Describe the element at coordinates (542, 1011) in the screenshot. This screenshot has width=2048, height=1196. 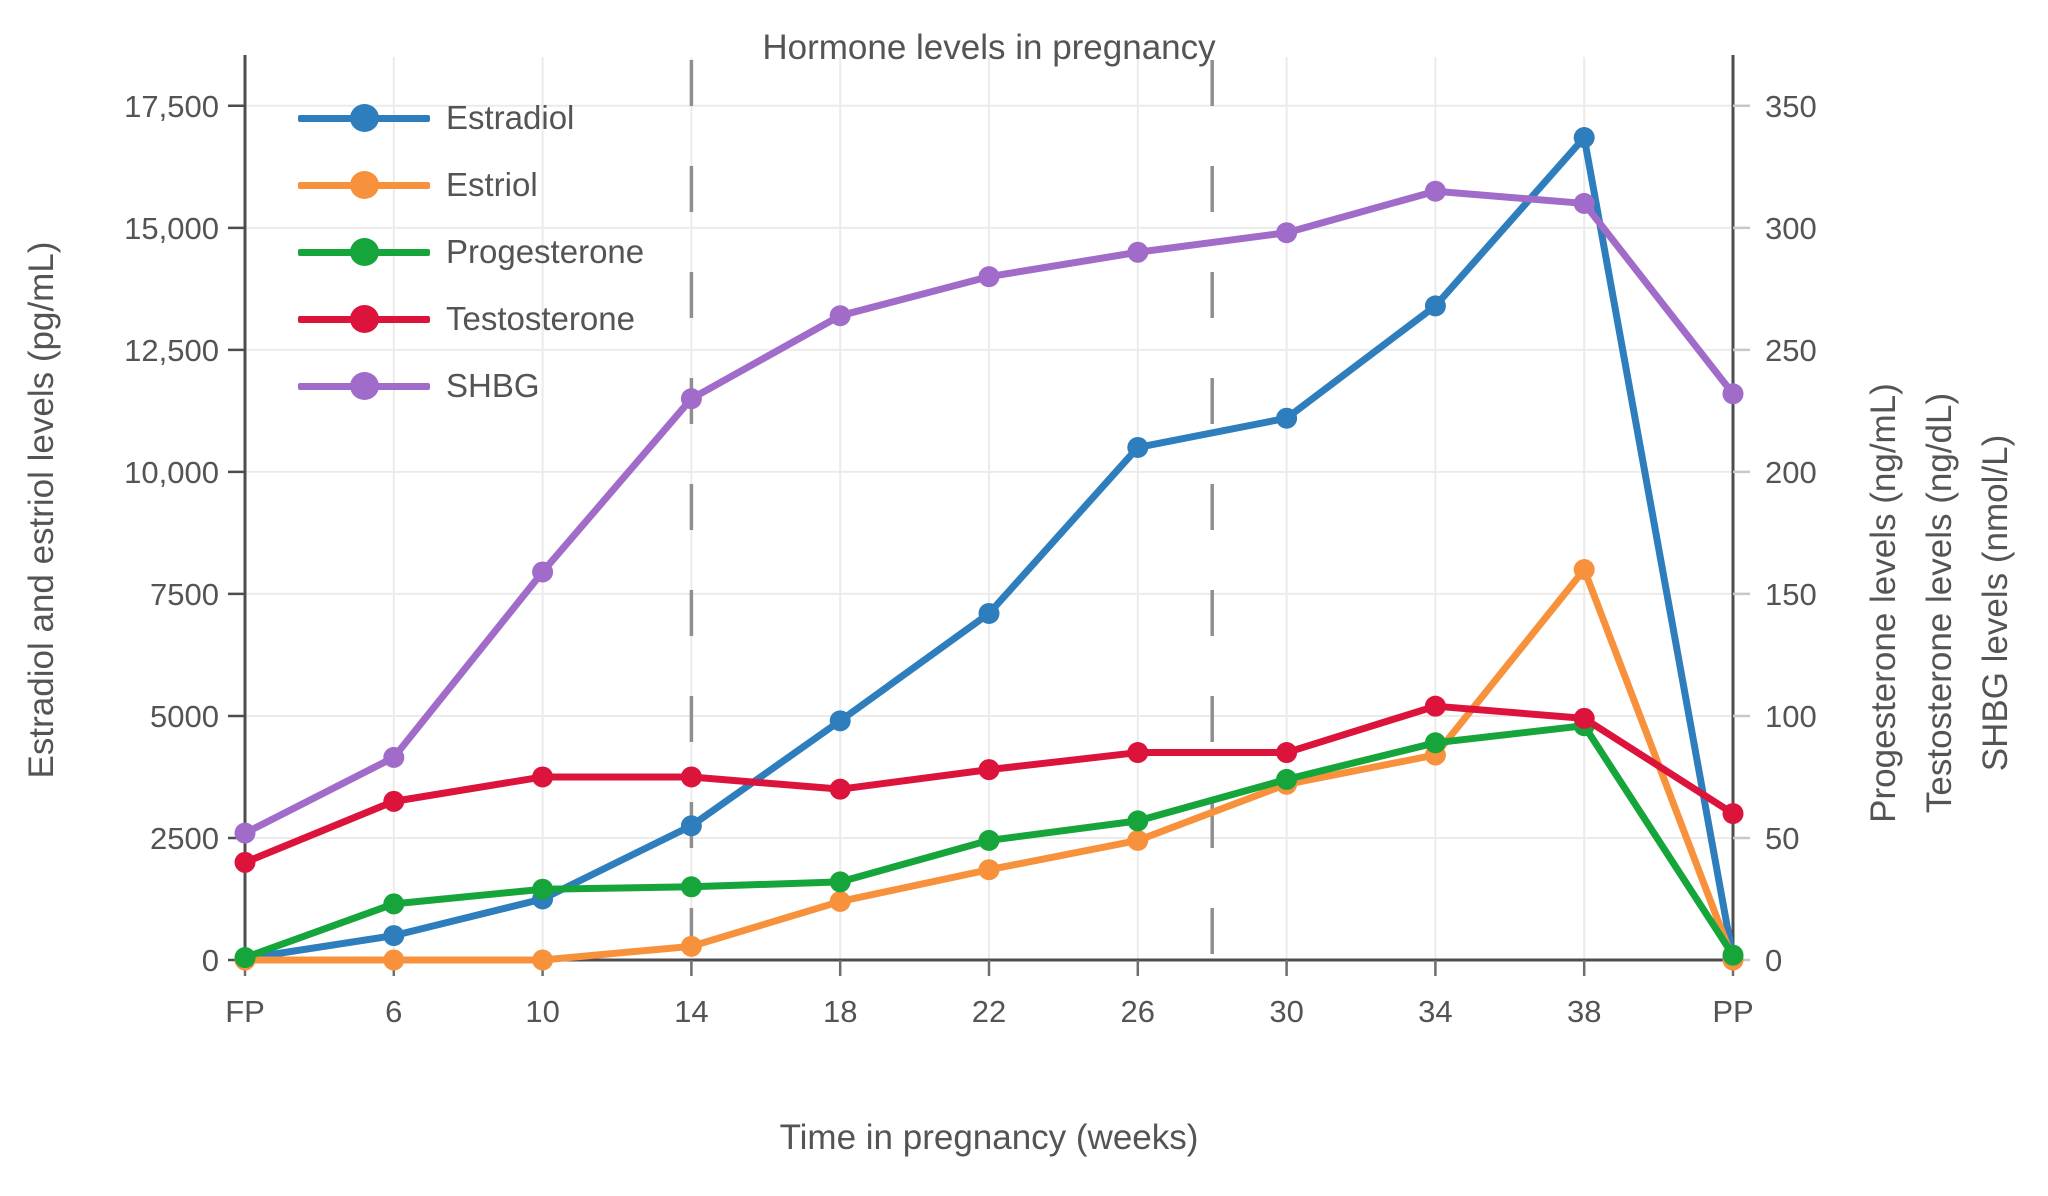
I see `x-axis-tick-label: 10` at that location.